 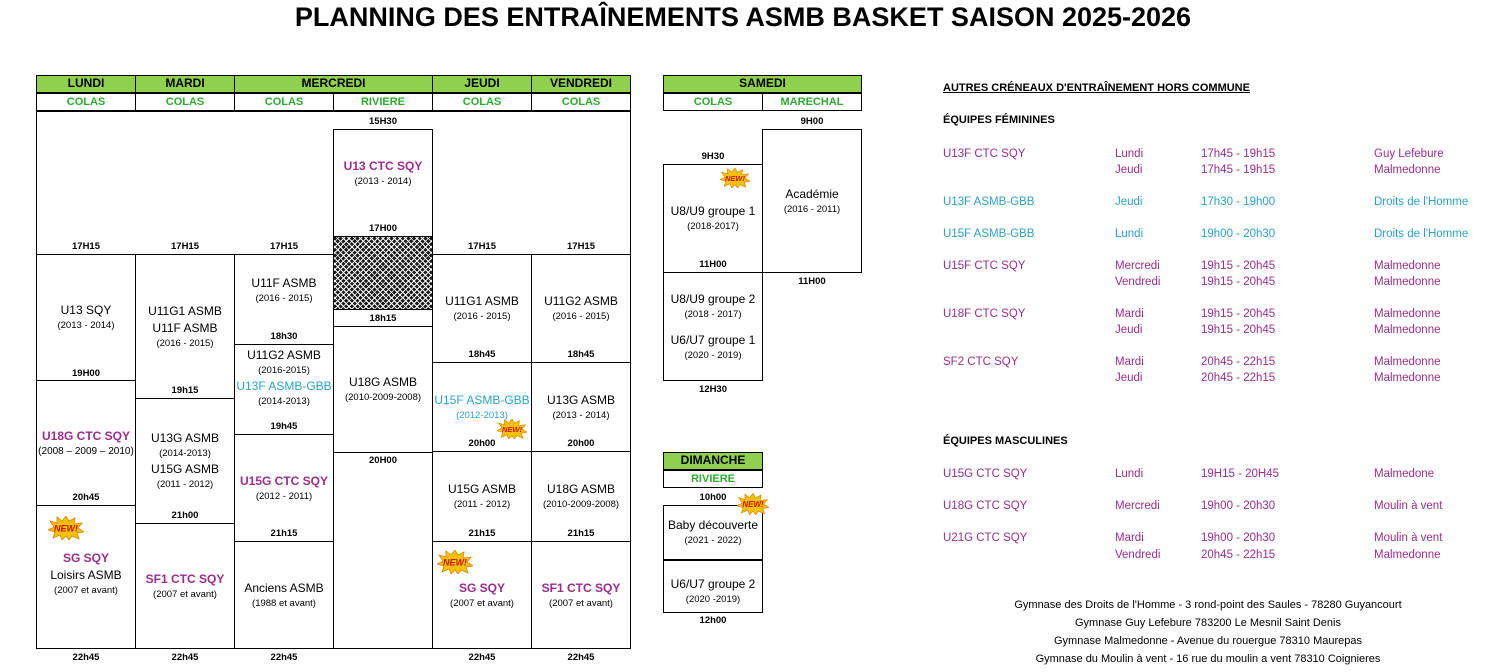 I want to click on day-header-vendredi: VENDREDI, so click(x=581, y=84).